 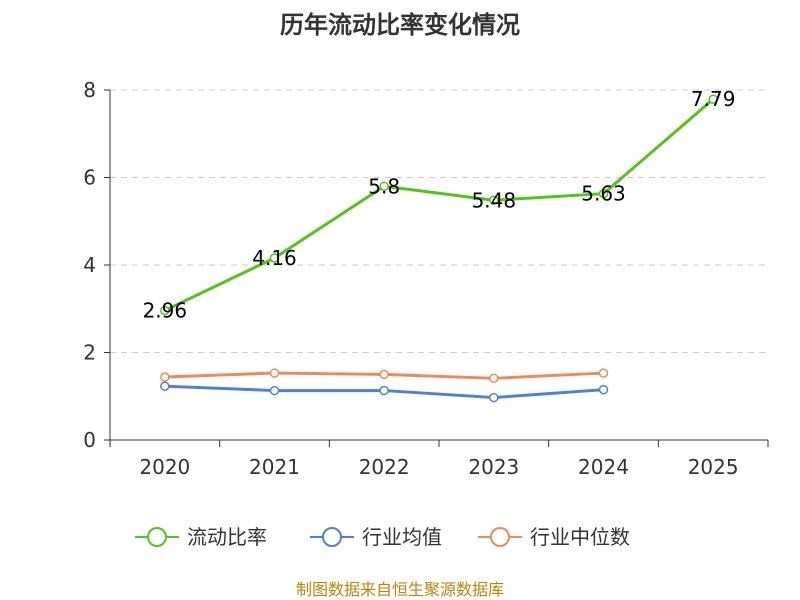 I want to click on y-tick-label: 6, so click(x=89, y=178).